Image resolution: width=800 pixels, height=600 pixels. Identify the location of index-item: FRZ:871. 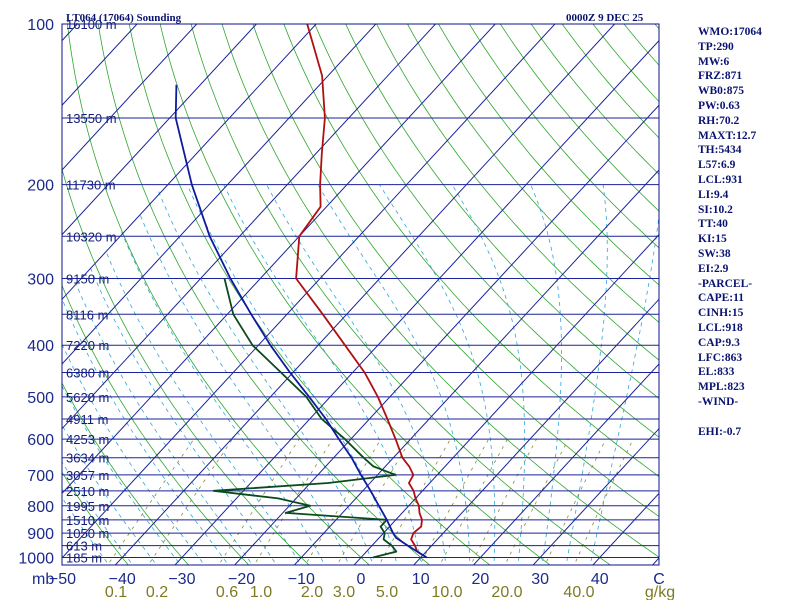
(720, 76).